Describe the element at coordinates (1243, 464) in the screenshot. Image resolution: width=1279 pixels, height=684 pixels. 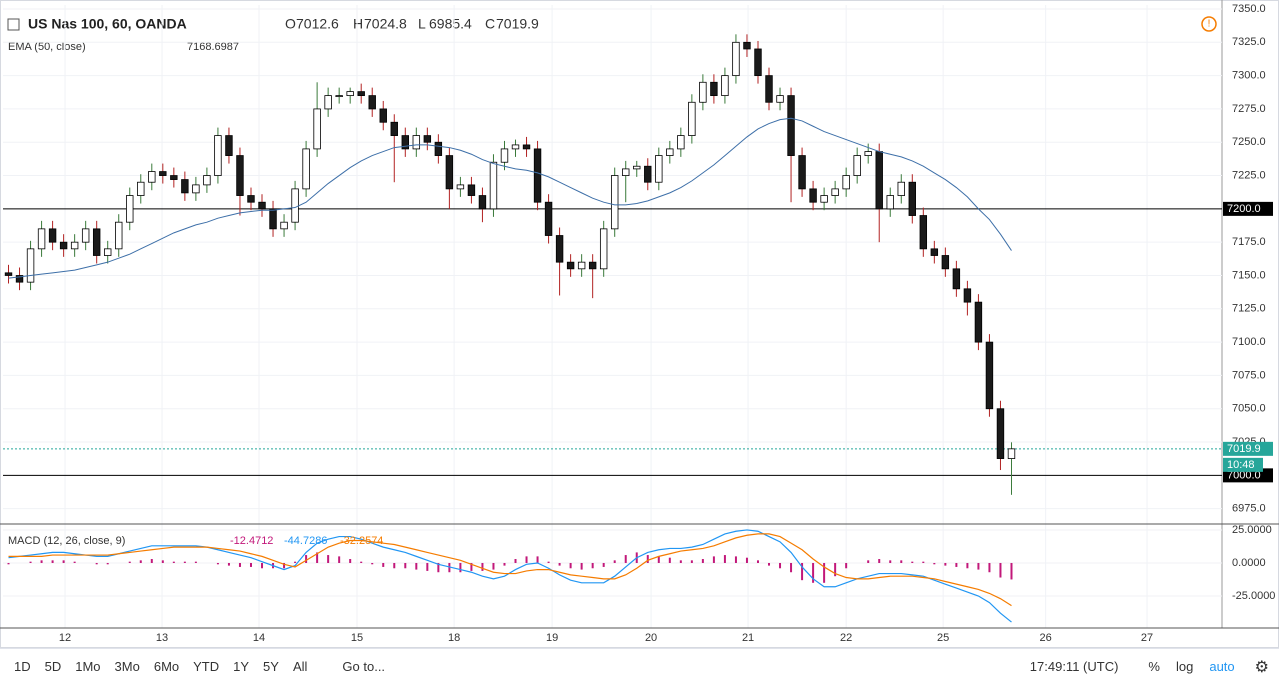
I see `countdown-tag` at that location.